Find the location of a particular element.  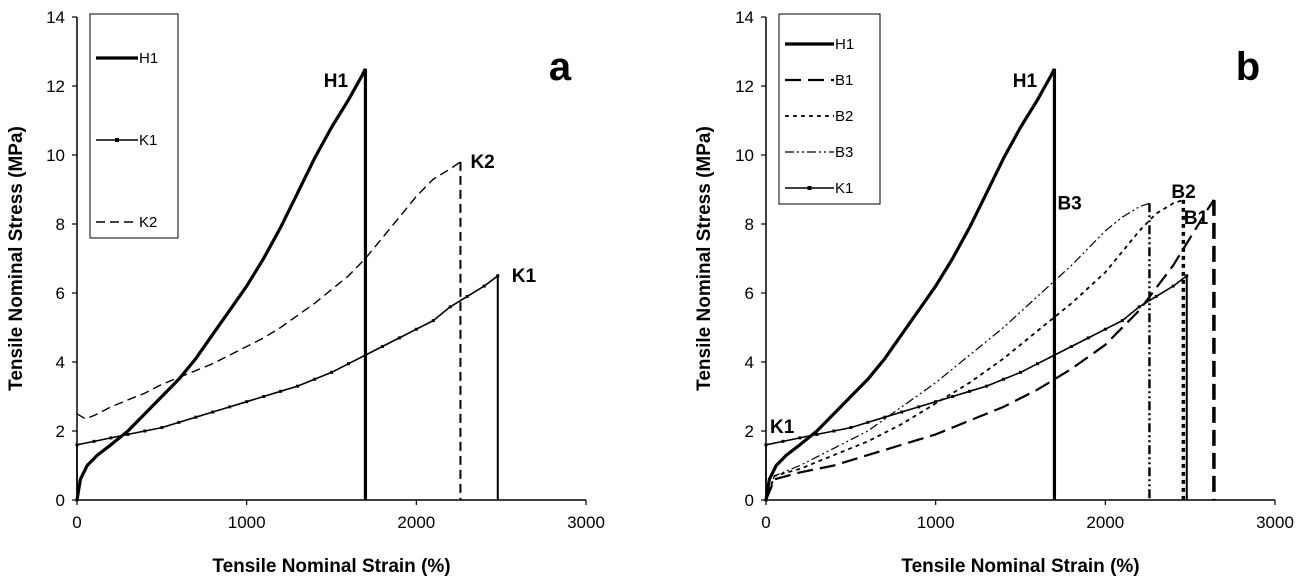

y-tick-label: 0 is located at coordinates (60, 500).